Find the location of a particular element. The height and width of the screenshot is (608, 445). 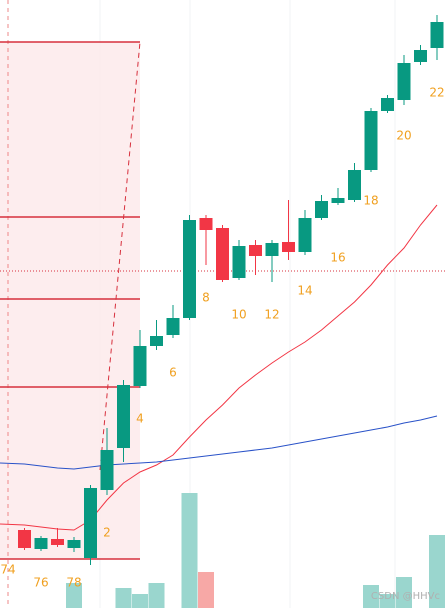

candle-label: 22 is located at coordinates (436, 93).